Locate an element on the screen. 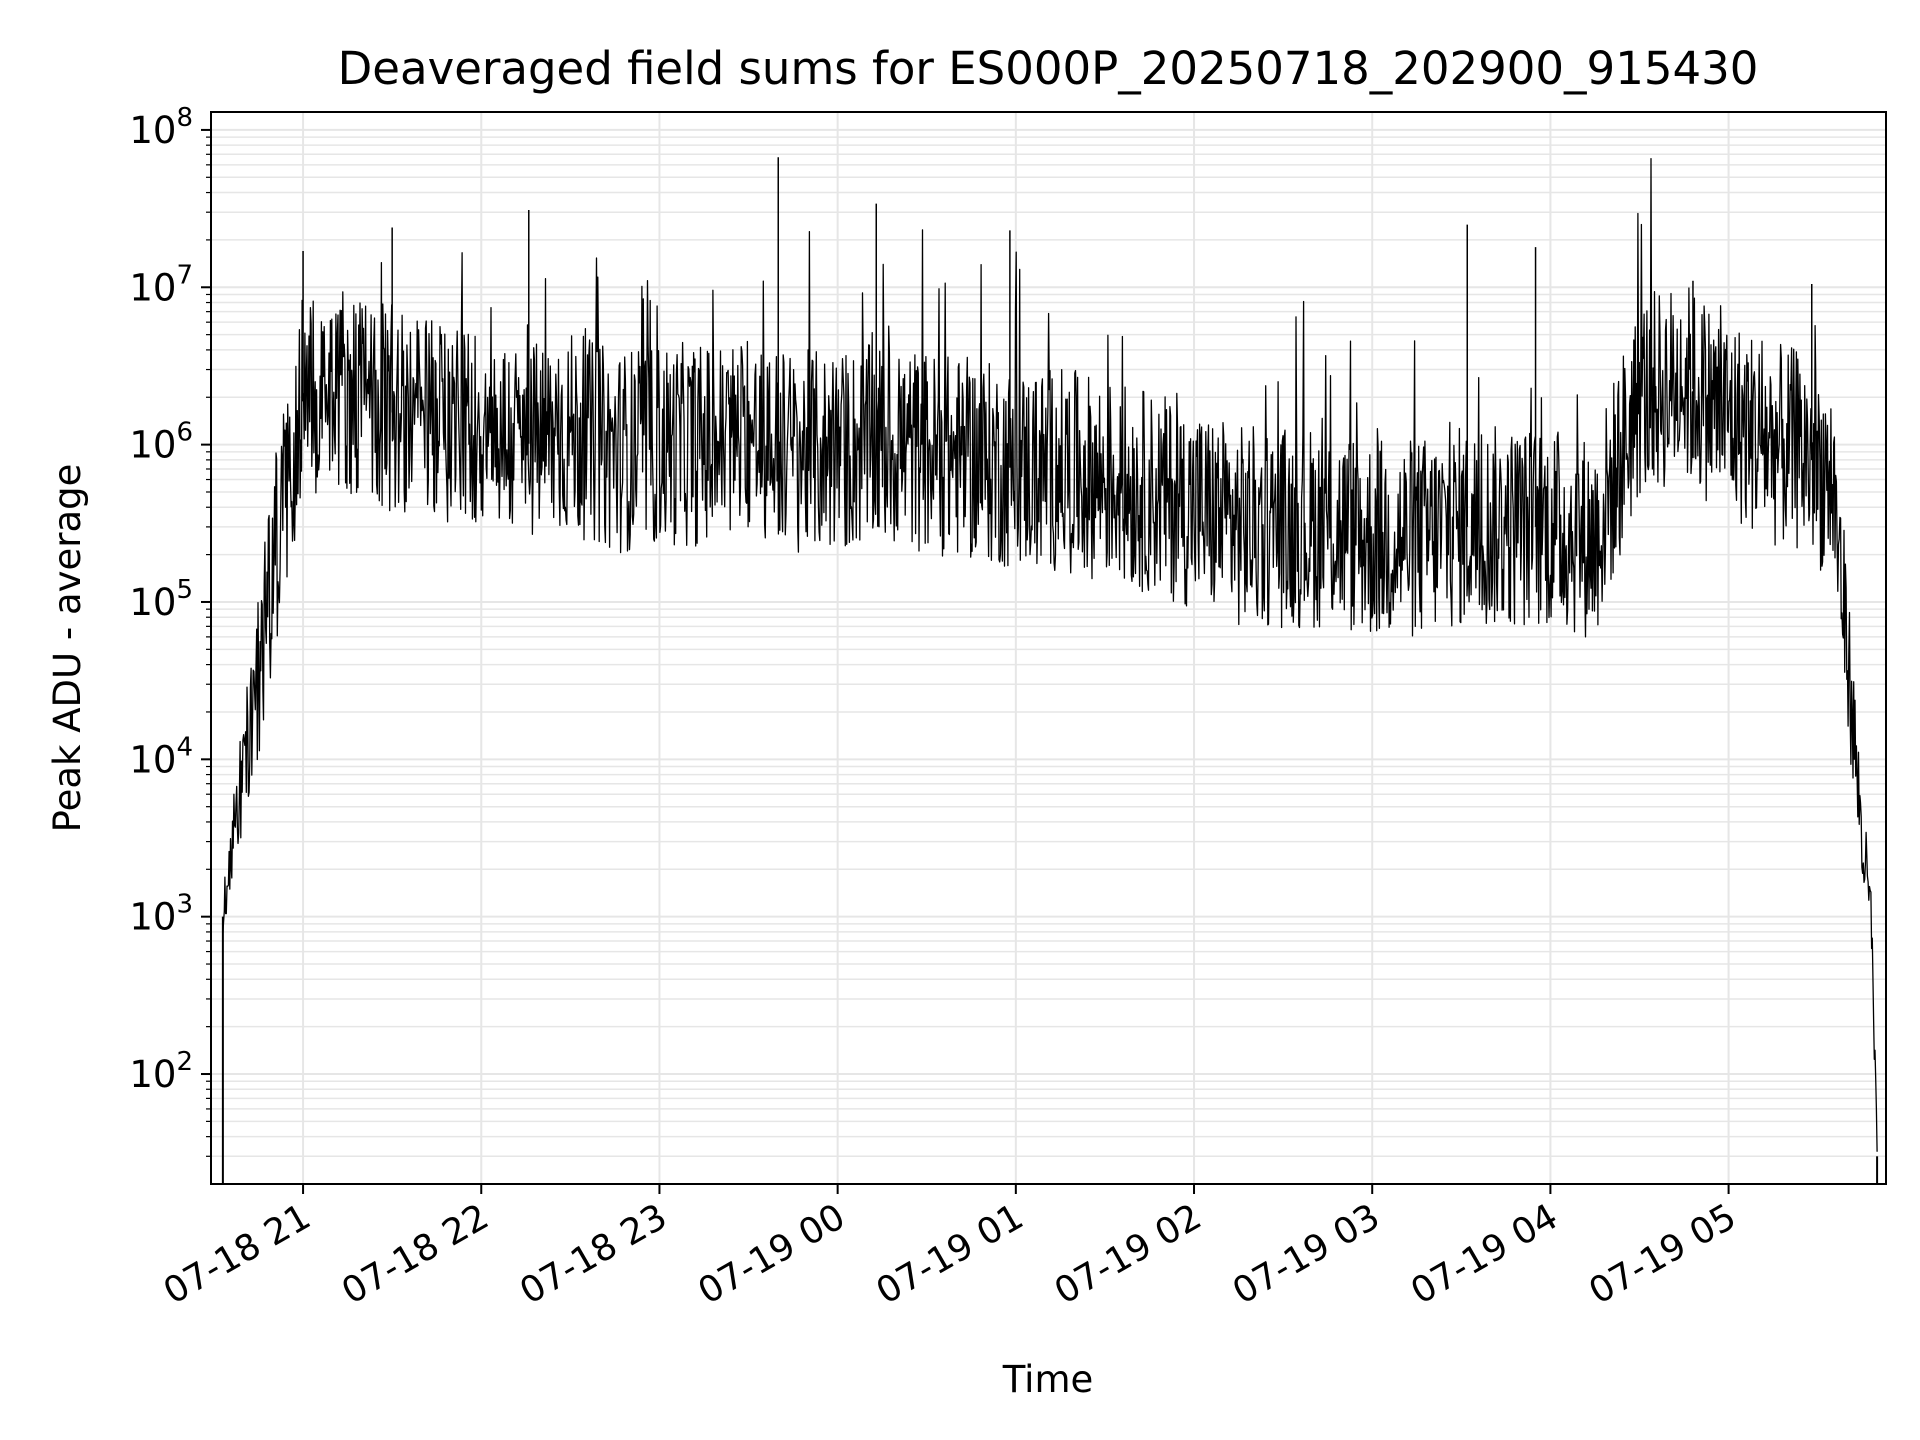  x-tick-label: 07-19 02 is located at coordinates (1128, 1254).